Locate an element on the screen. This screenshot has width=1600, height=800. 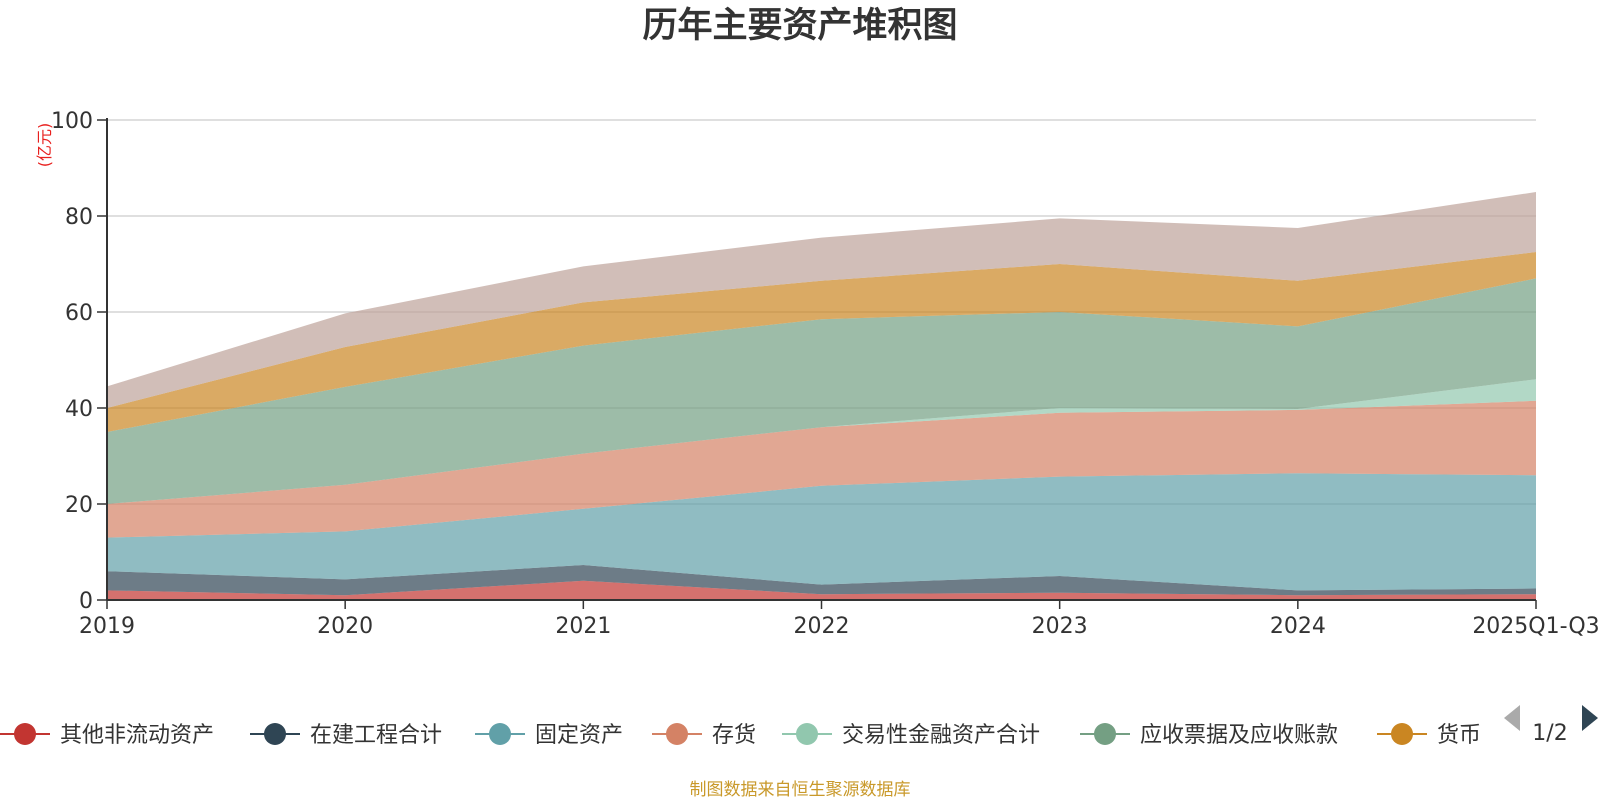
legend-pager: 1/2 is located at coordinates (1551, 725).